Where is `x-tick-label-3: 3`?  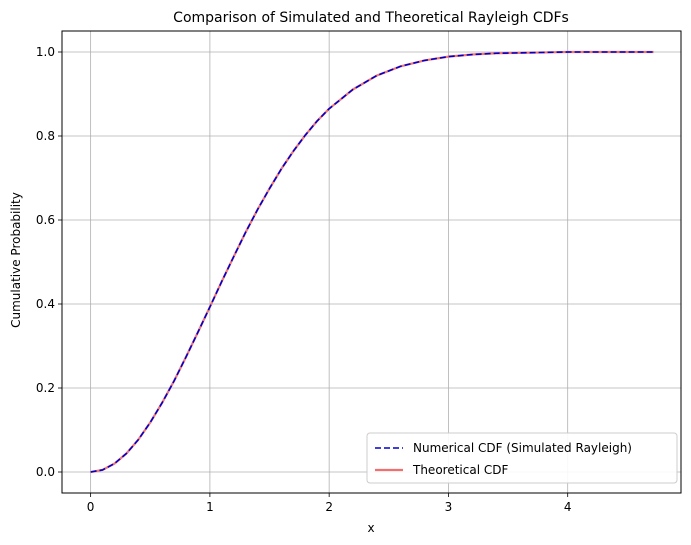
x-tick-label-3: 3 is located at coordinates (449, 507).